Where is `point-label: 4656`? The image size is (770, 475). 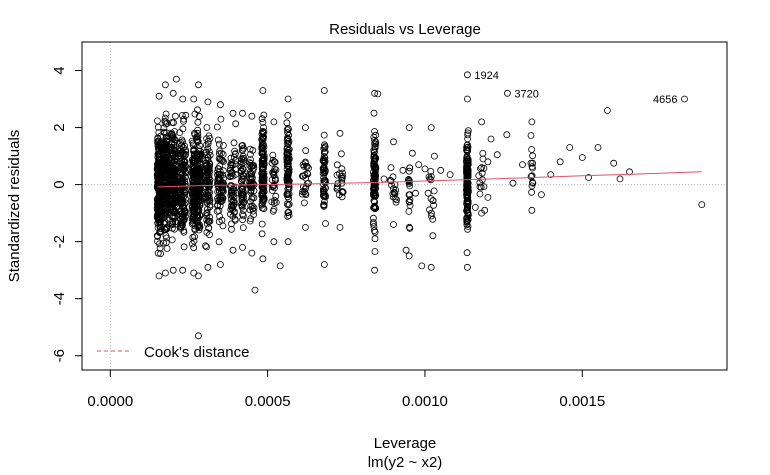
point-label: 4656 is located at coordinates (665, 100).